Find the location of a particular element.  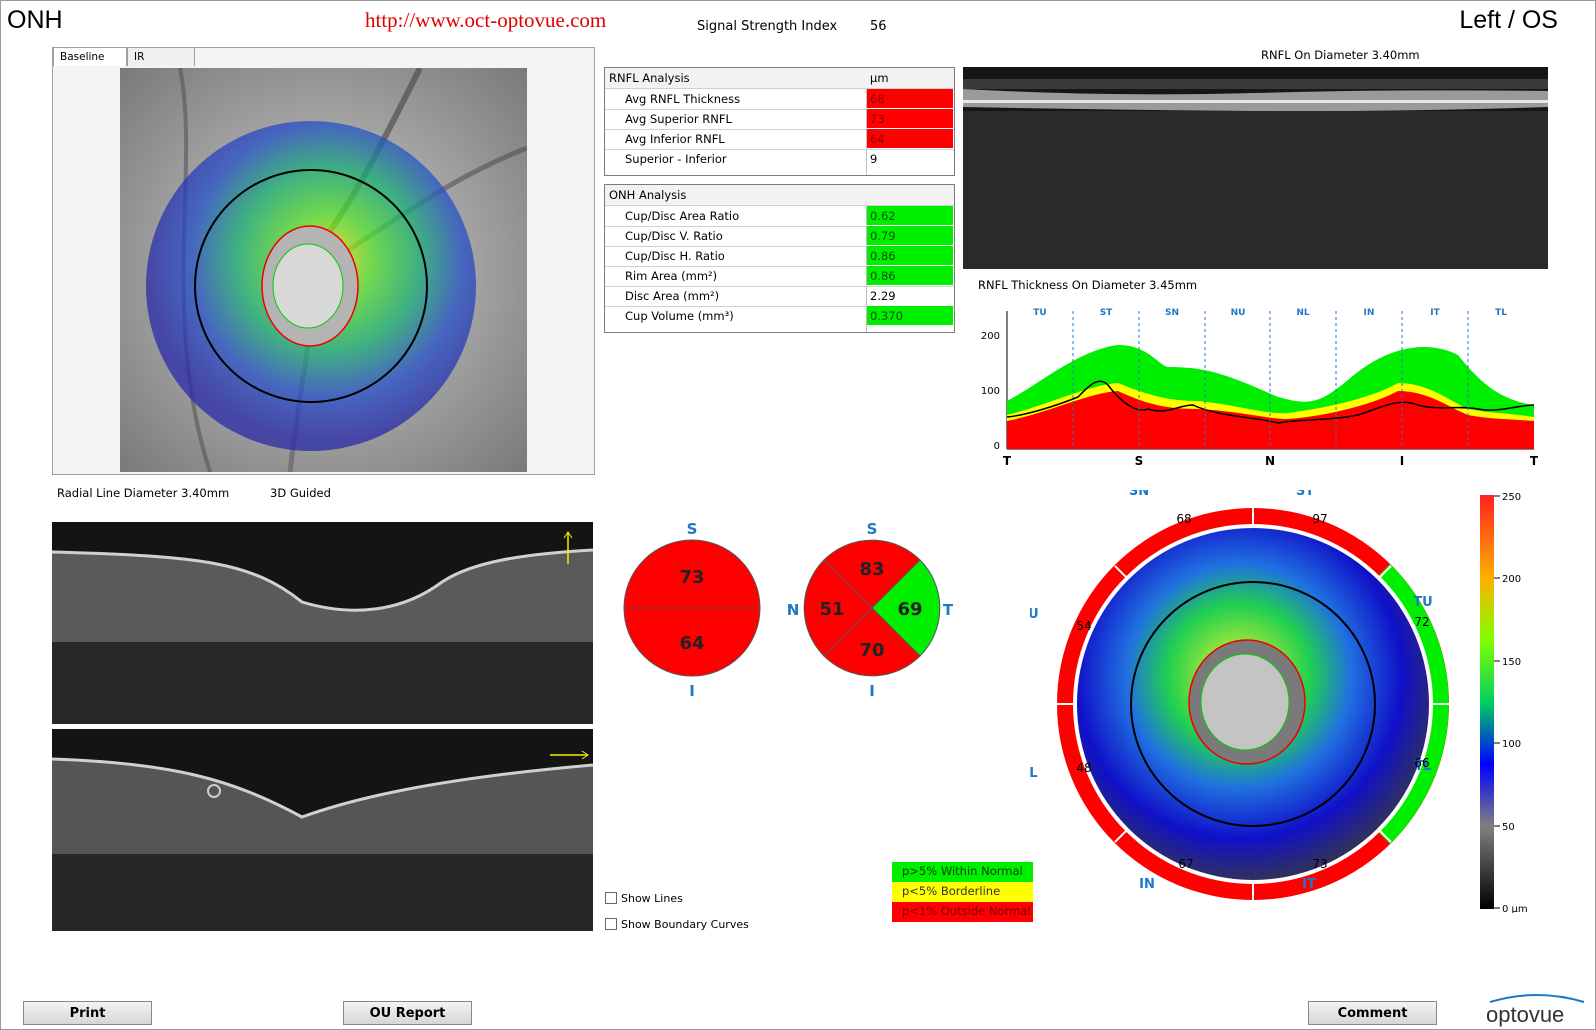

print-button: Print is located at coordinates (87, 1013).